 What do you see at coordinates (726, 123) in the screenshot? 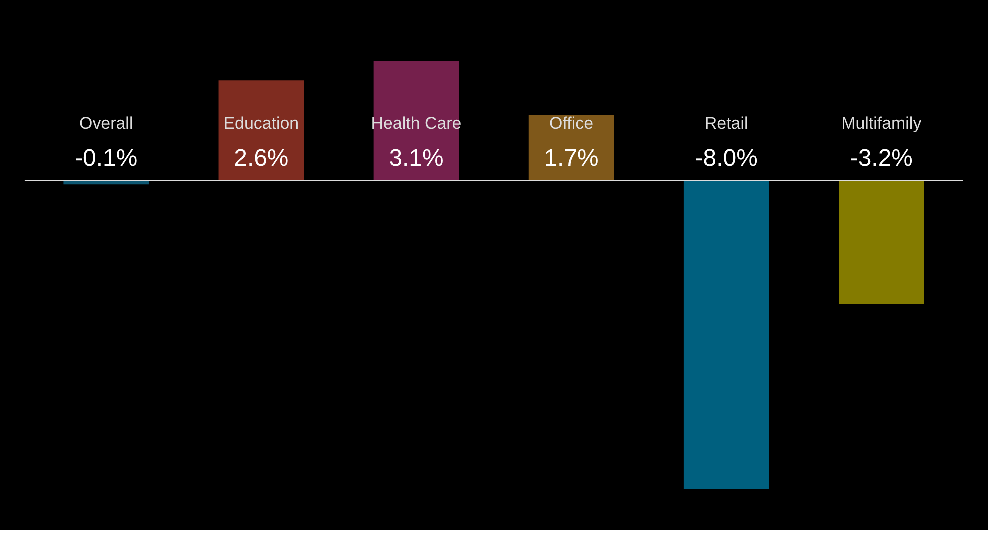
I see `x-tick-label: Retail` at bounding box center [726, 123].